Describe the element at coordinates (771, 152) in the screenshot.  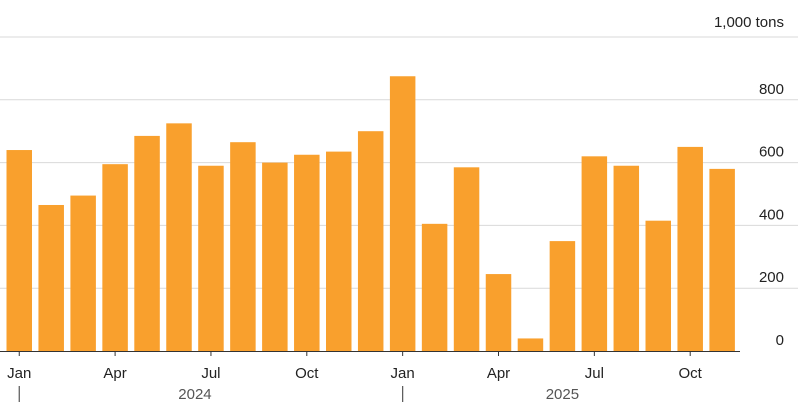
I see `y-tick-label-600: 600` at that location.